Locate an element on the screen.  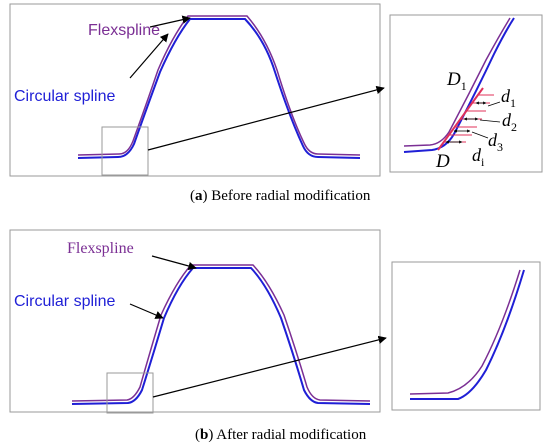
panel-a-caption: (a) Before radial modification is located at coordinates (280, 196).